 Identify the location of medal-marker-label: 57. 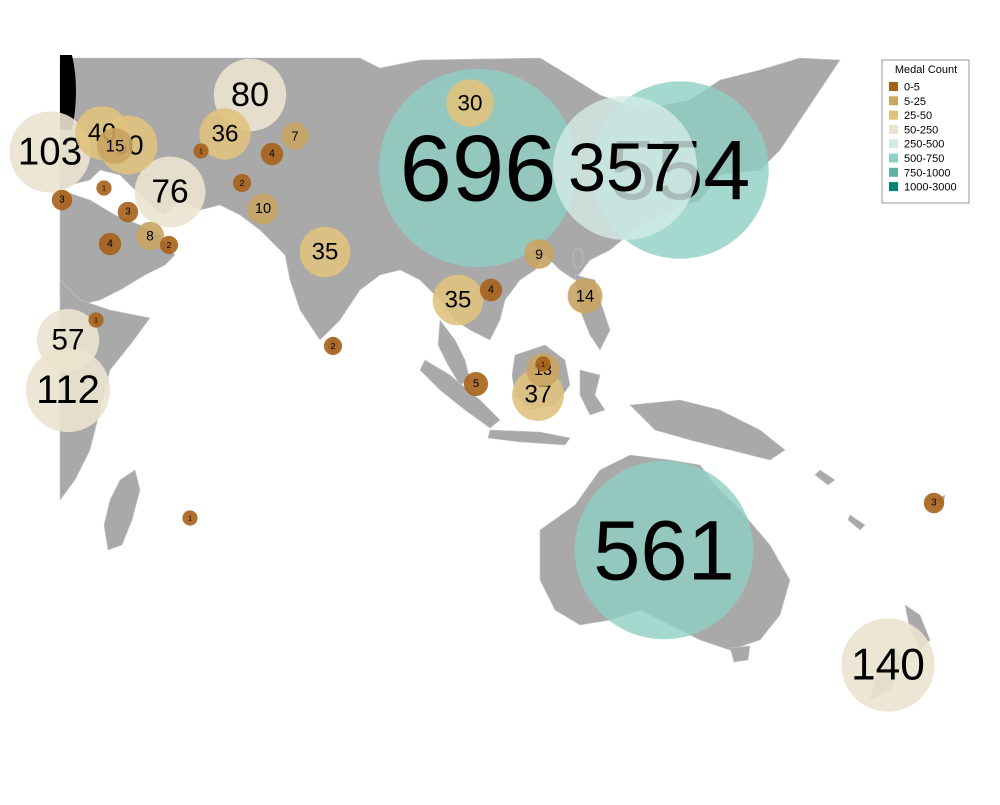
(68, 340).